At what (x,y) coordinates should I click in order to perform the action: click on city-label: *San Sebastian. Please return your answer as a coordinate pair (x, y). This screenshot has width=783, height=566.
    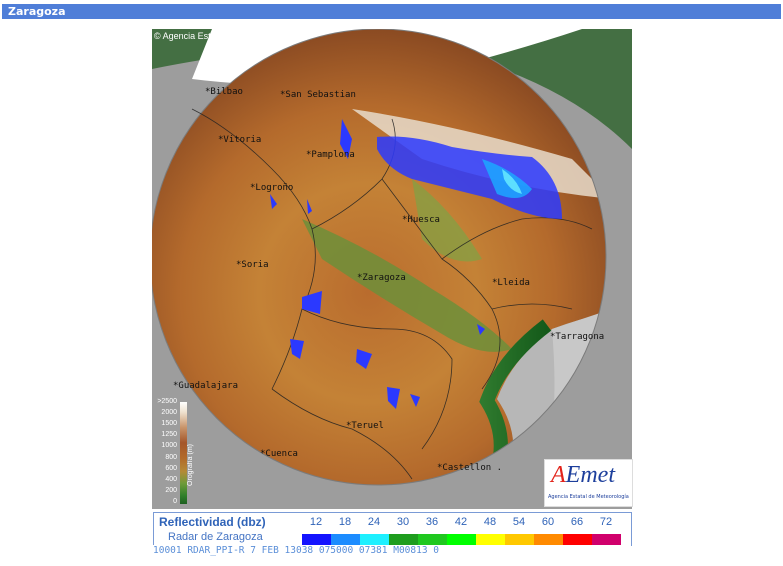
    Looking at the image, I should click on (318, 95).